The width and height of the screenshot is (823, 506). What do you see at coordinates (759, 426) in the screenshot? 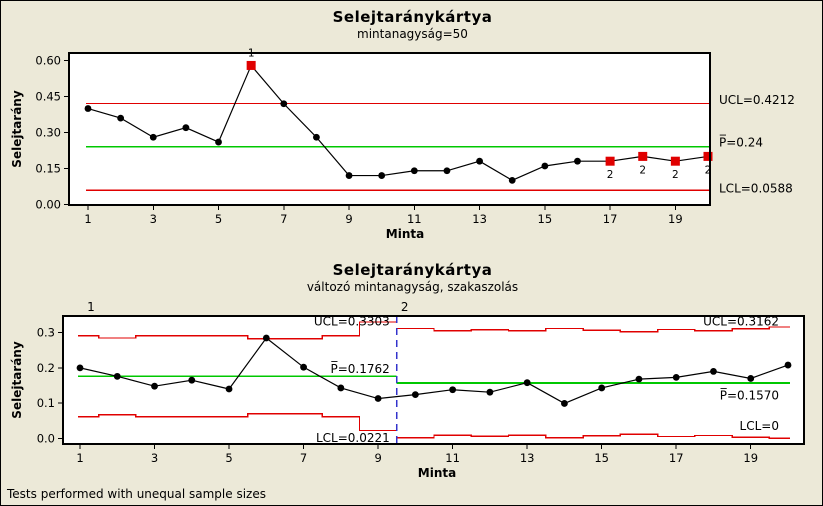
I see `lcl-label: LCL=0` at bounding box center [759, 426].